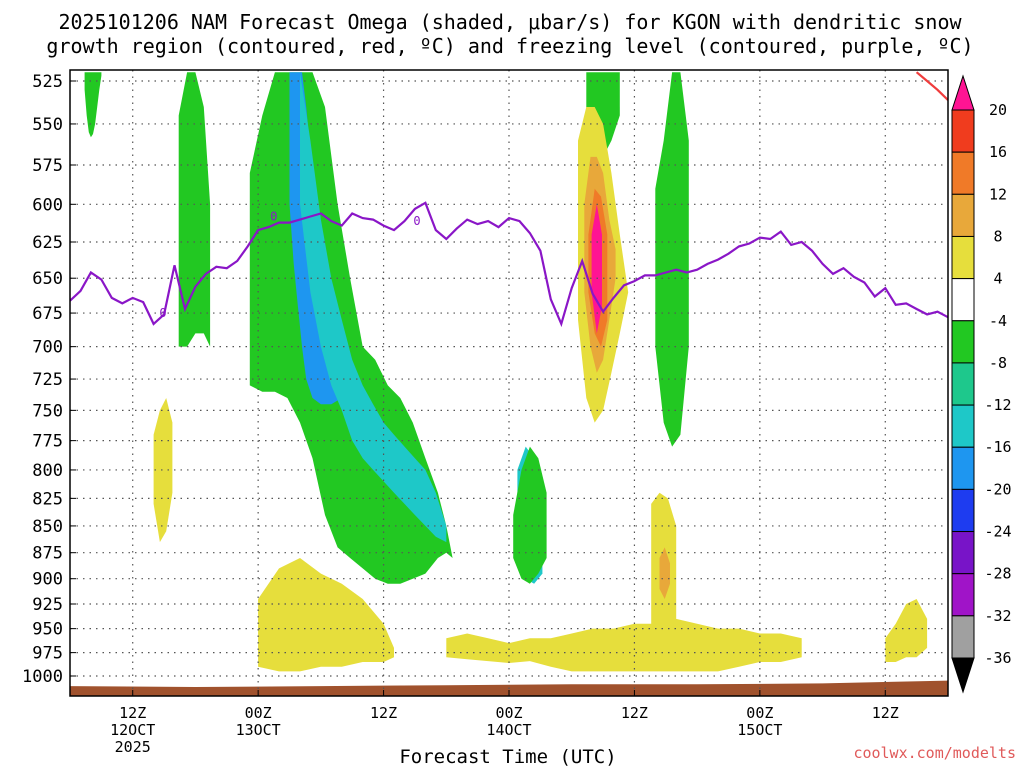  What do you see at coordinates (997, 236) in the screenshot?
I see `colorbar-label-3: 8` at bounding box center [997, 236].